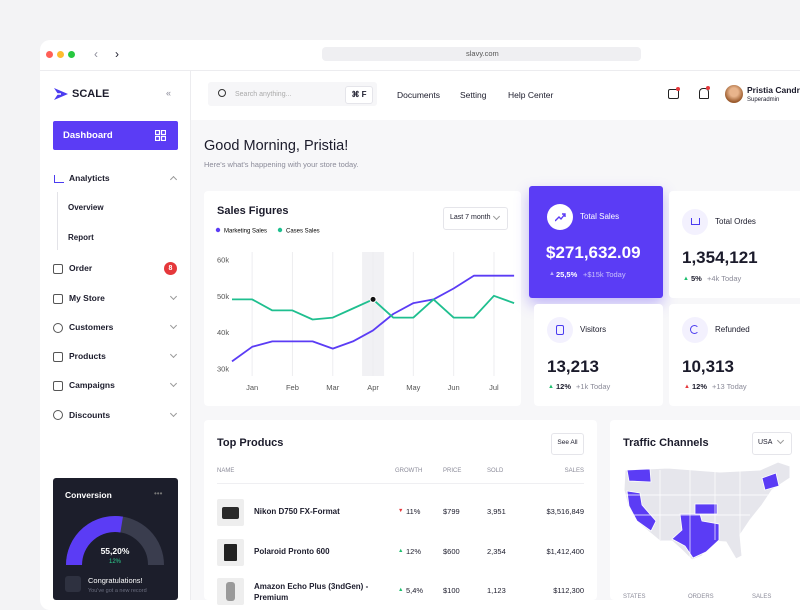  Describe the element at coordinates (568, 590) in the screenshot. I see `sales: $112,300` at that location.